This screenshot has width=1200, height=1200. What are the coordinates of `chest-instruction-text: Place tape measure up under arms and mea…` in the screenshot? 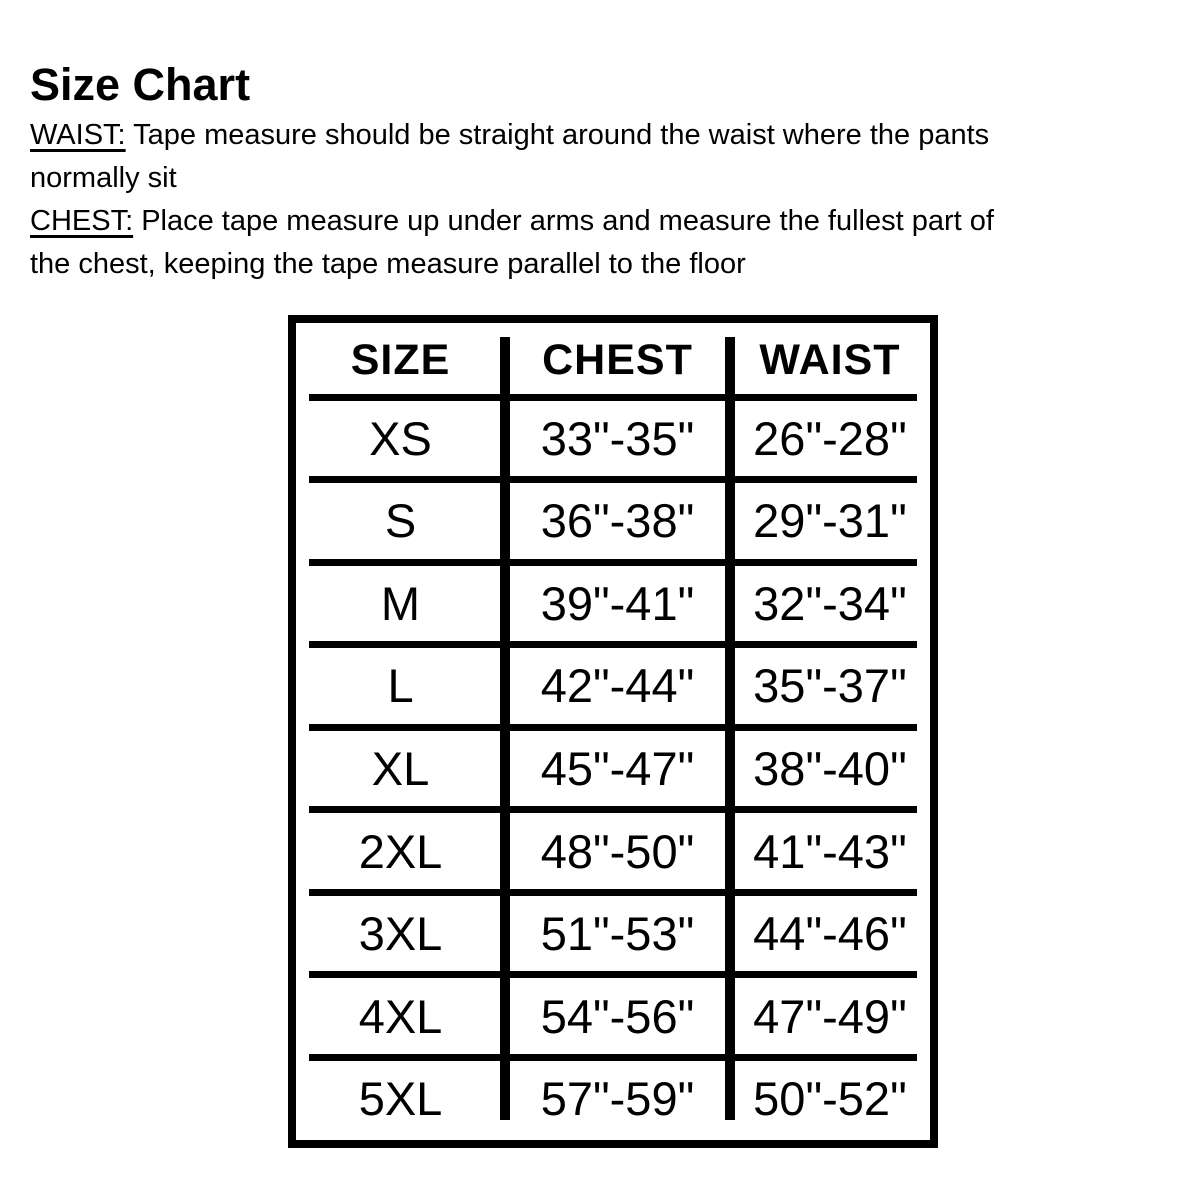 It's located at (512, 242).